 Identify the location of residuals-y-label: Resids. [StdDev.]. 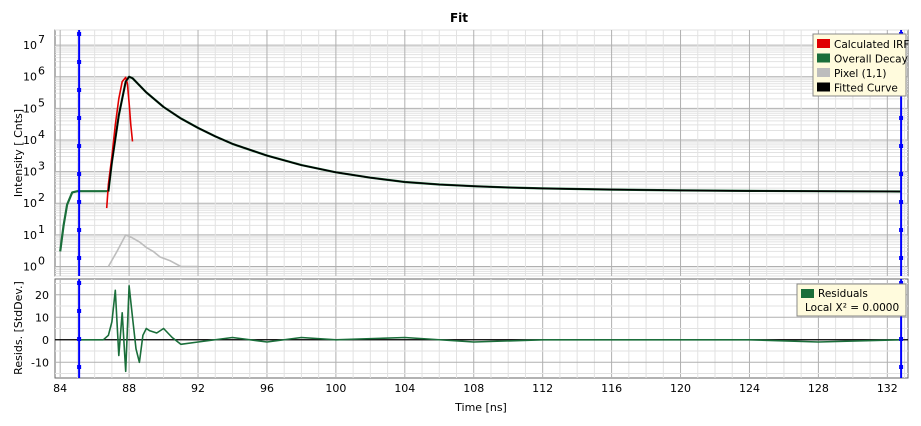
(18, 328).